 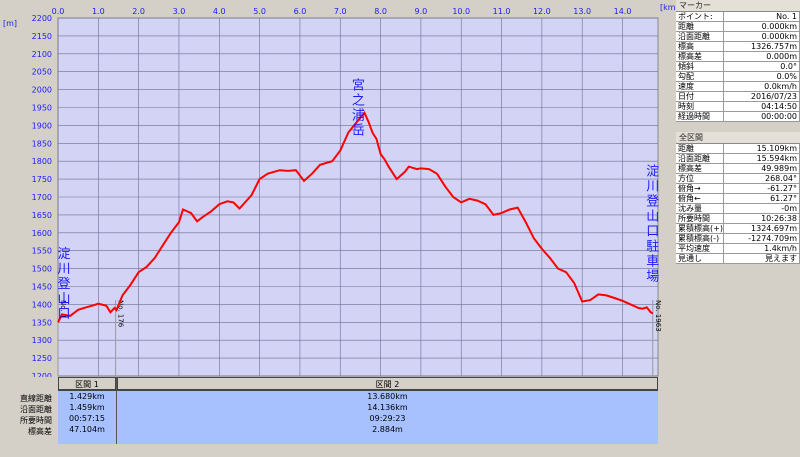 What do you see at coordinates (42, 358) in the screenshot?
I see `y-tick-label: 1250` at bounding box center [42, 358].